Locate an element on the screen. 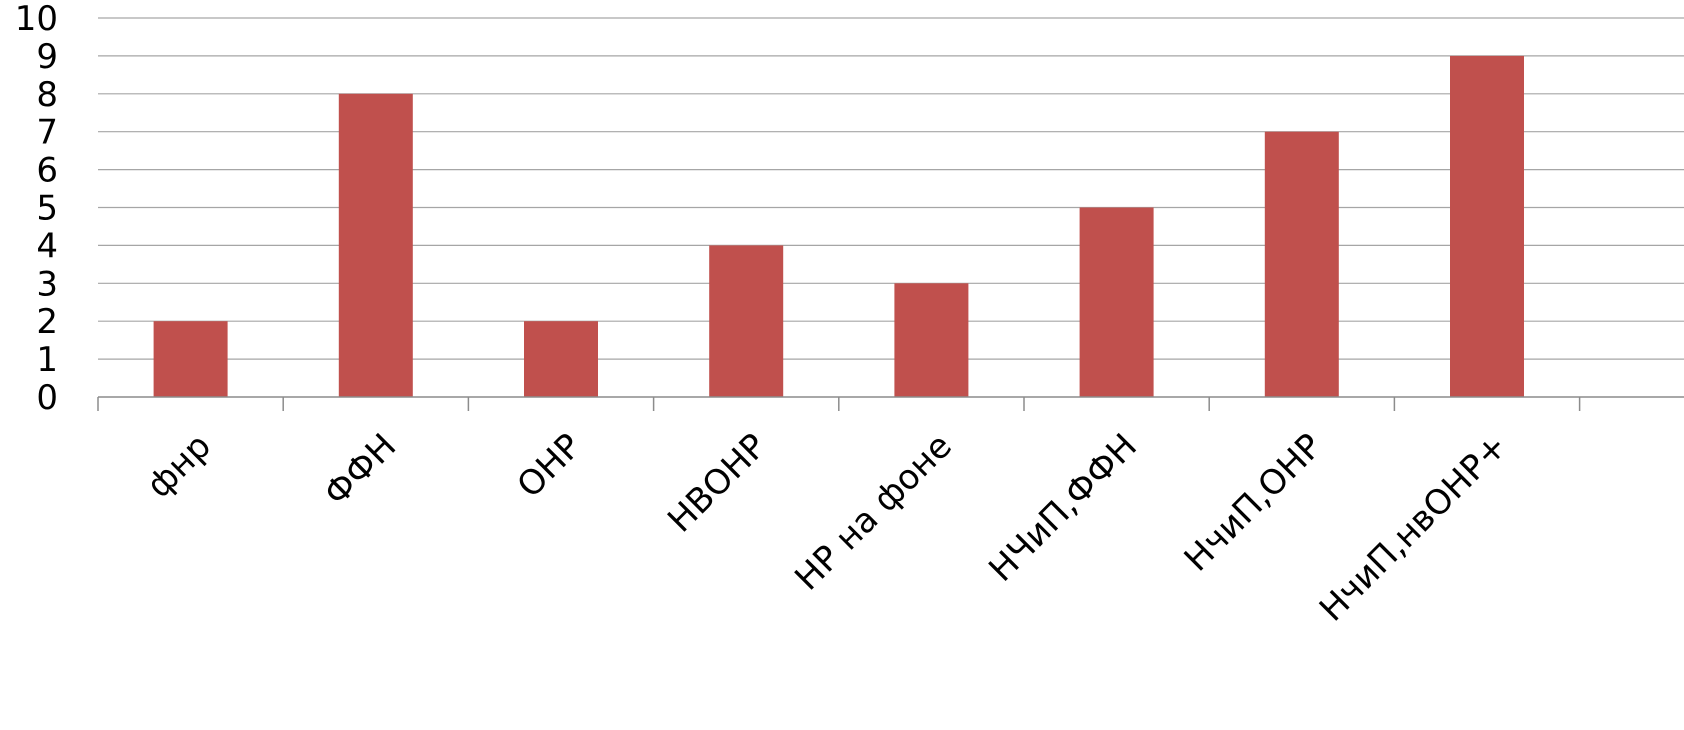  y-tick-label: 3 is located at coordinates (47, 284).